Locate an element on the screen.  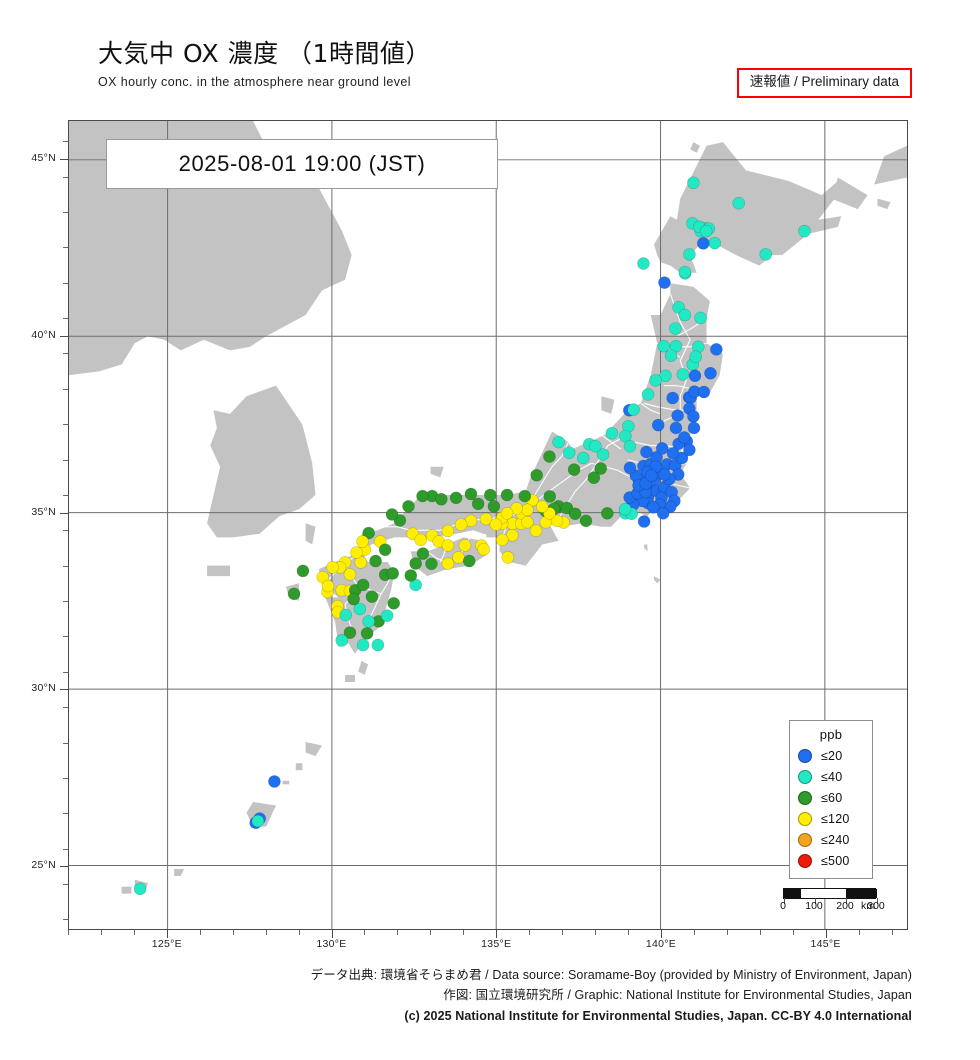
legend-label: ≤20 is located at coordinates (832, 755).